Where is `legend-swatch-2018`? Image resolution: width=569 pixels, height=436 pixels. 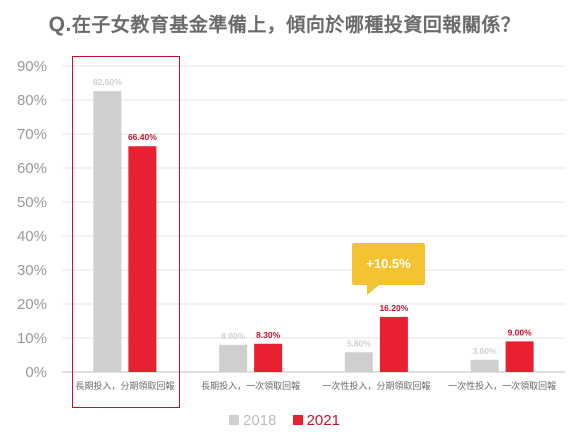 legend-swatch-2018 is located at coordinates (234, 420).